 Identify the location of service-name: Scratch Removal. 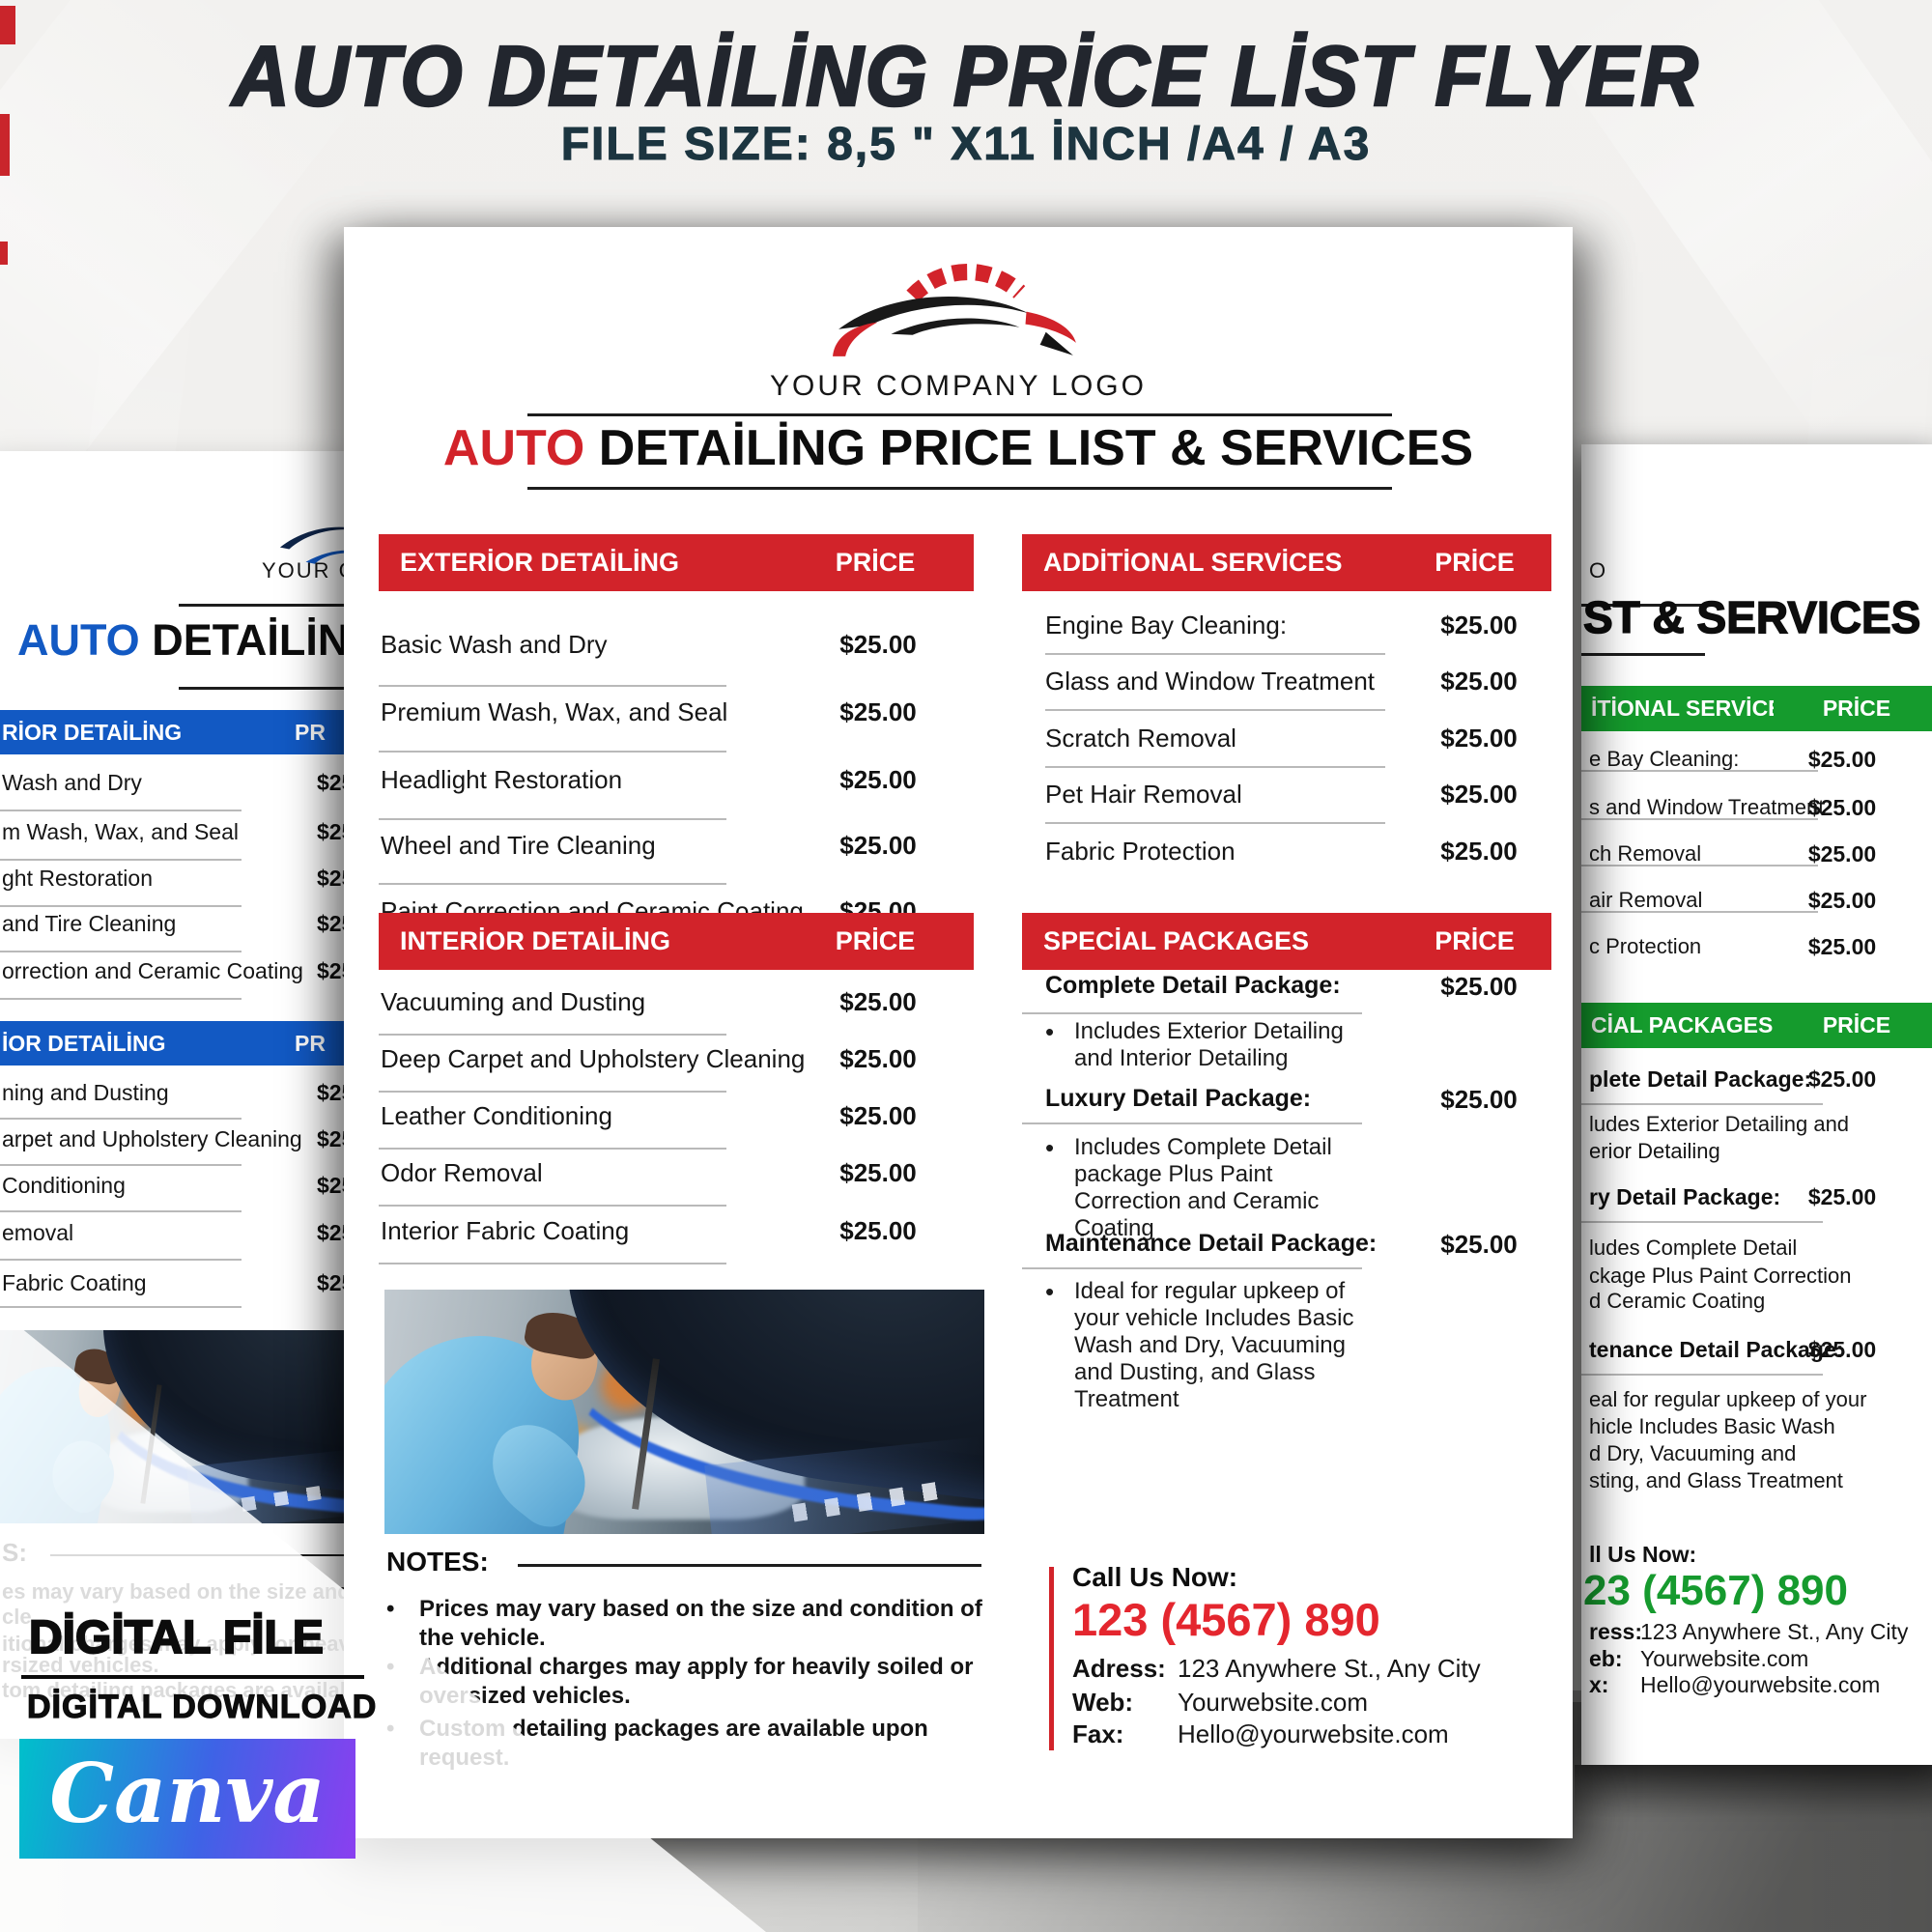
(1140, 738).